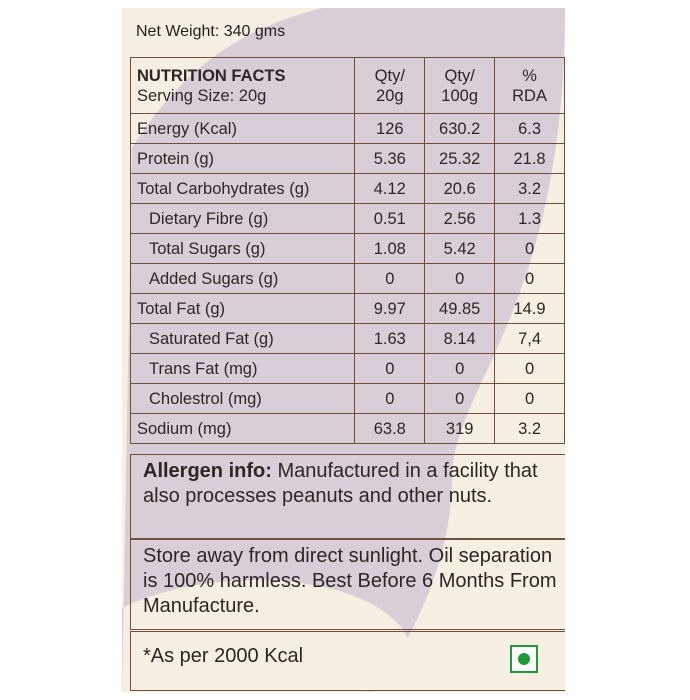  I want to click on nutrient-row: Dietary Fibre (g) 0.51 2.56 1.3, so click(347, 218).